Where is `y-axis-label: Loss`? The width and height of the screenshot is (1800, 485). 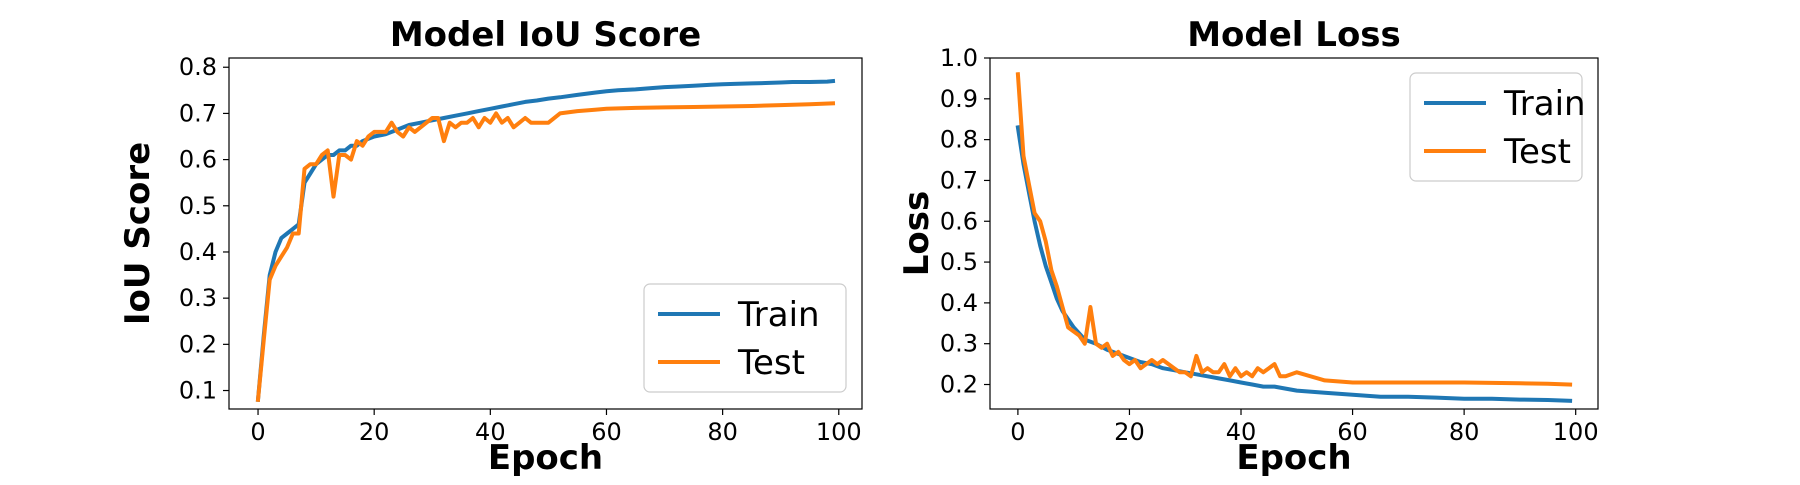 y-axis-label: Loss is located at coordinates (917, 234).